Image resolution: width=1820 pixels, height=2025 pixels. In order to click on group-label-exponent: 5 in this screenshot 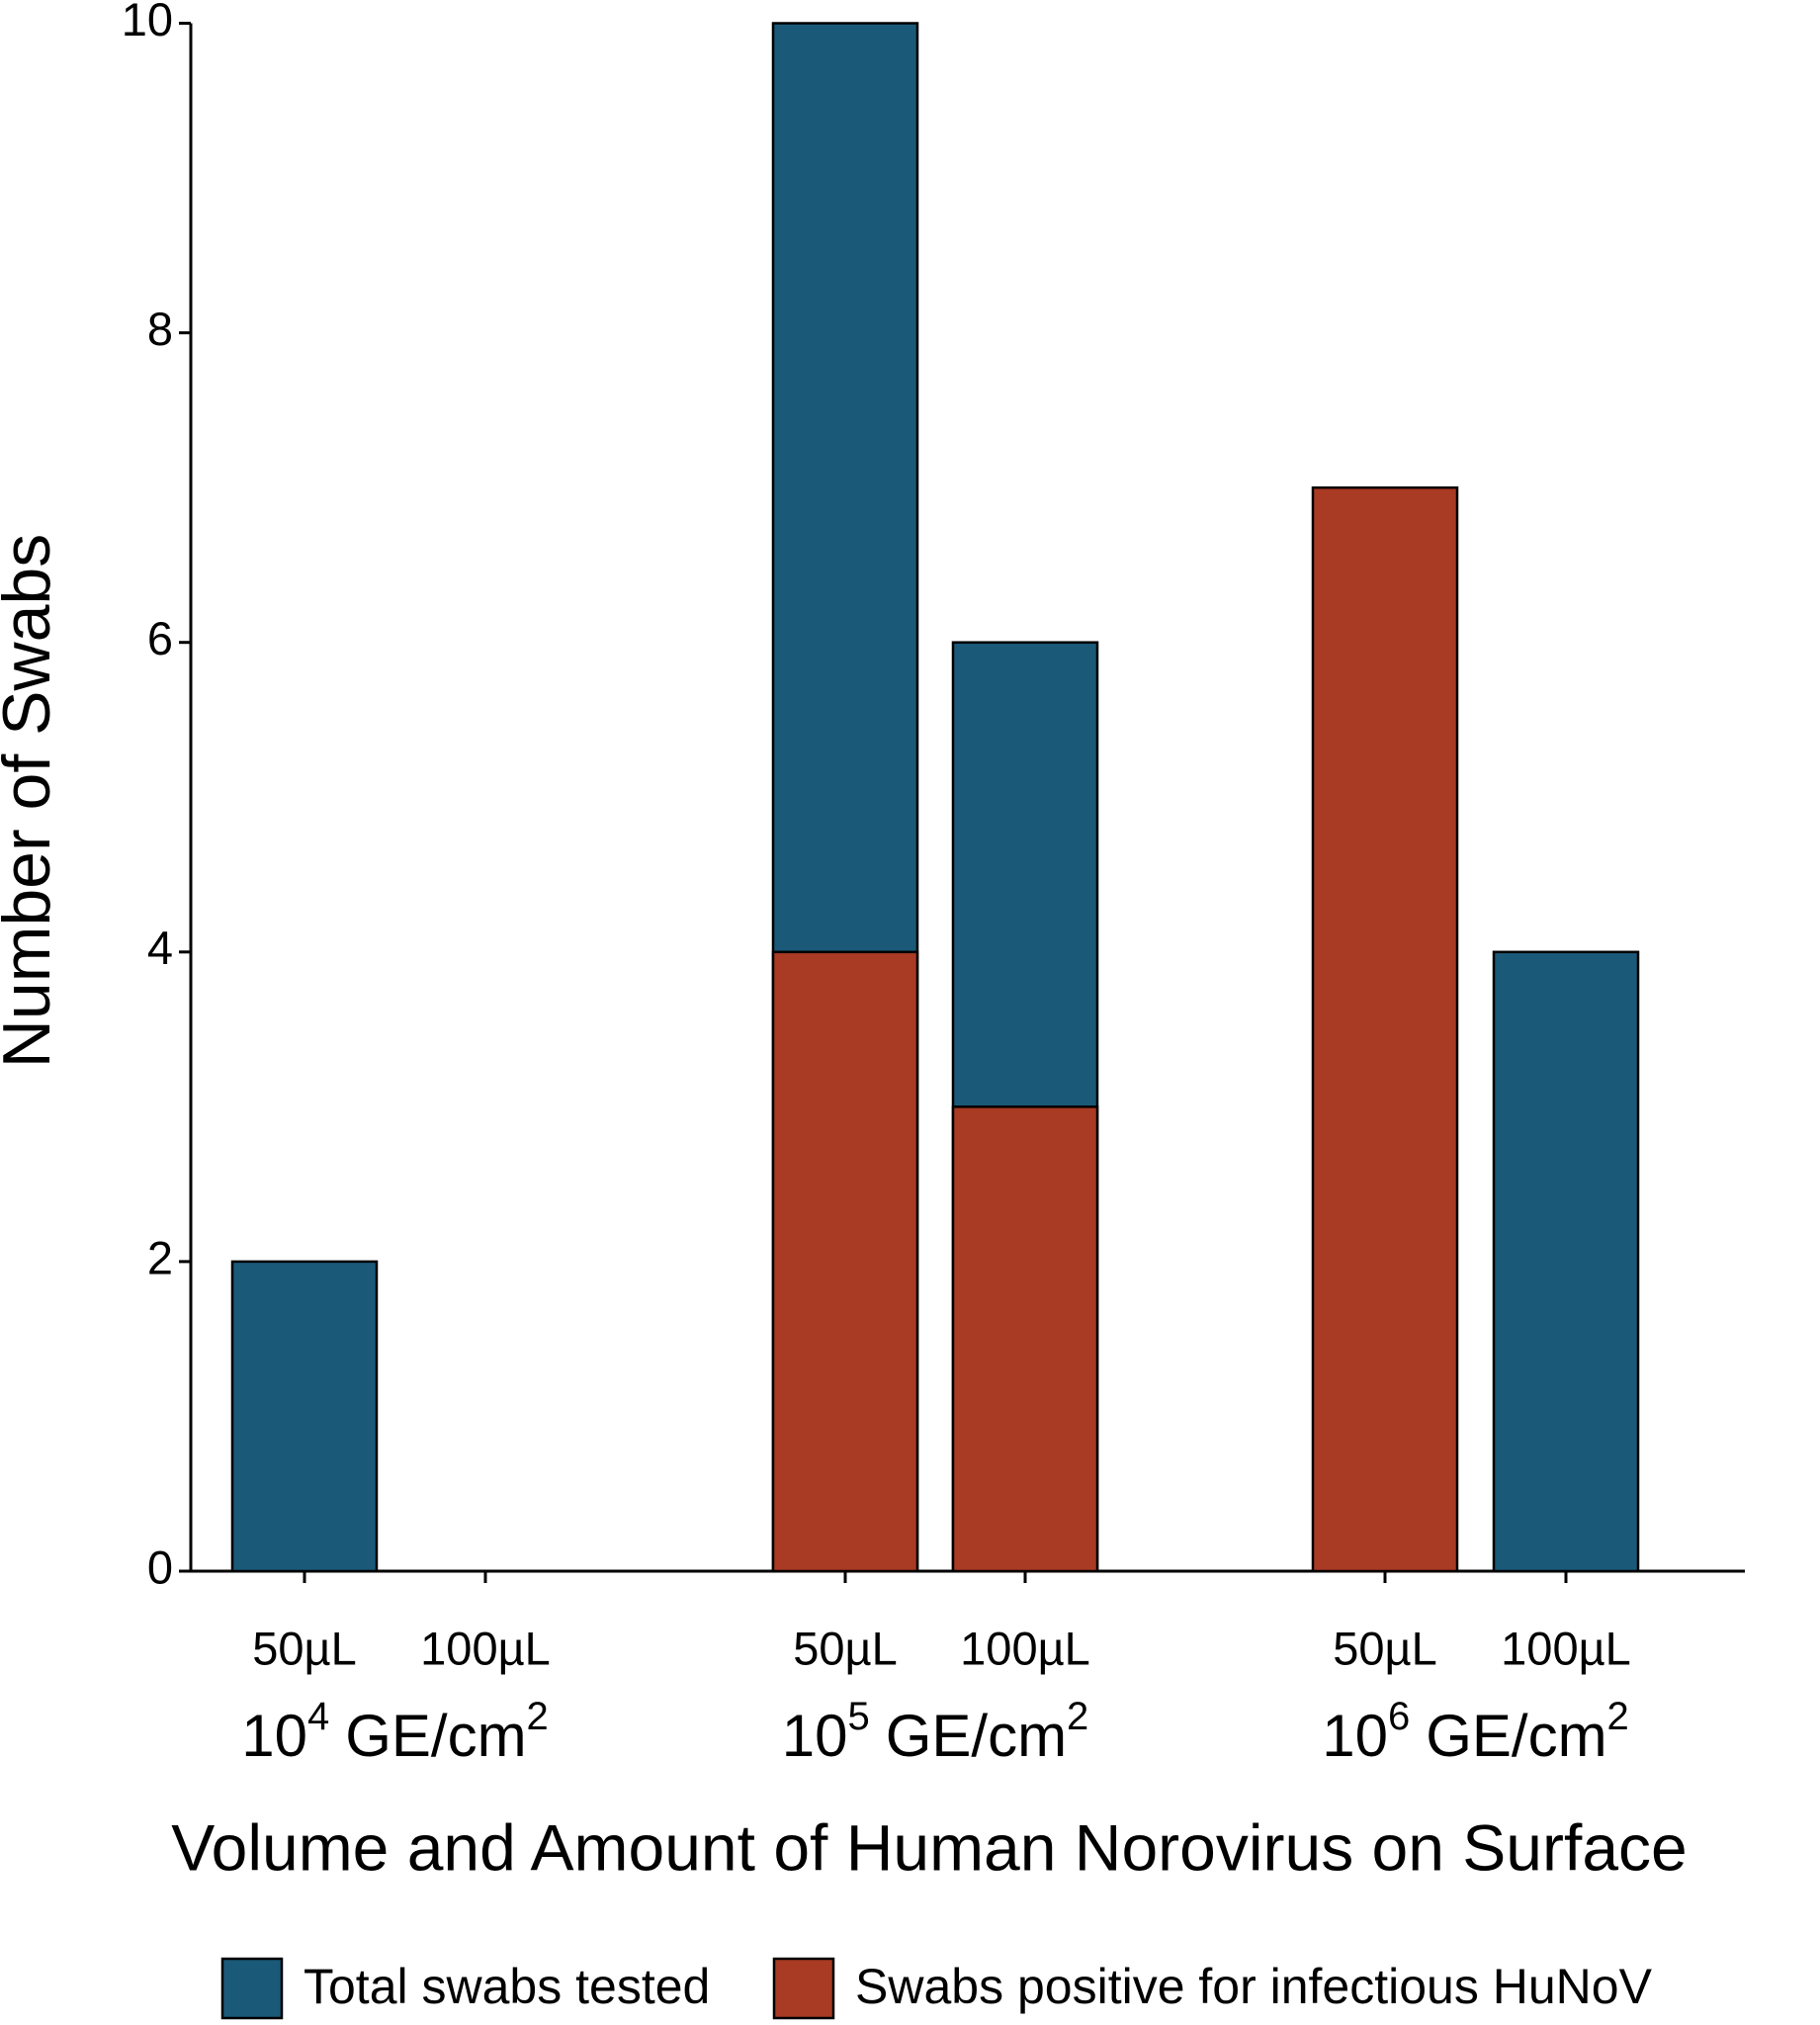, I will do `click(858, 1716)`.